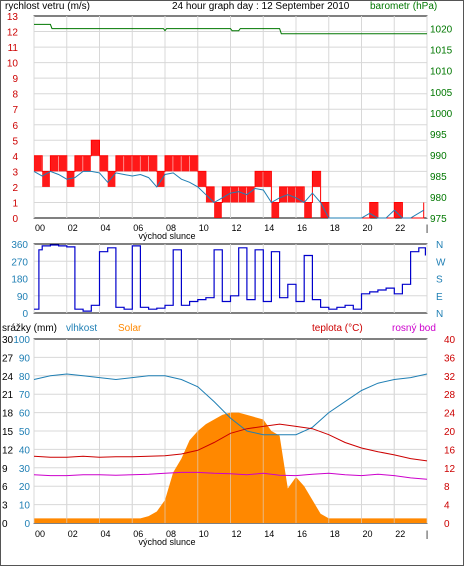 The width and height of the screenshot is (464, 566). Describe the element at coordinates (15, 219) in the screenshot. I see `wind-speed-tick: 0` at that location.